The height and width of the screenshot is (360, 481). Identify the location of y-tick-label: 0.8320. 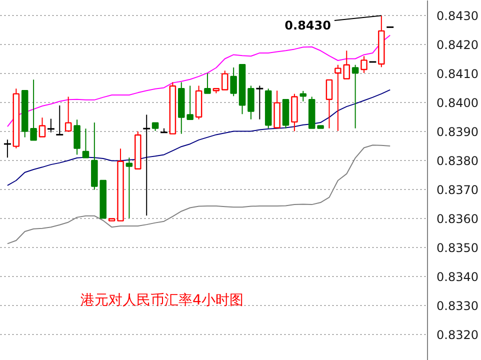
(457, 335).